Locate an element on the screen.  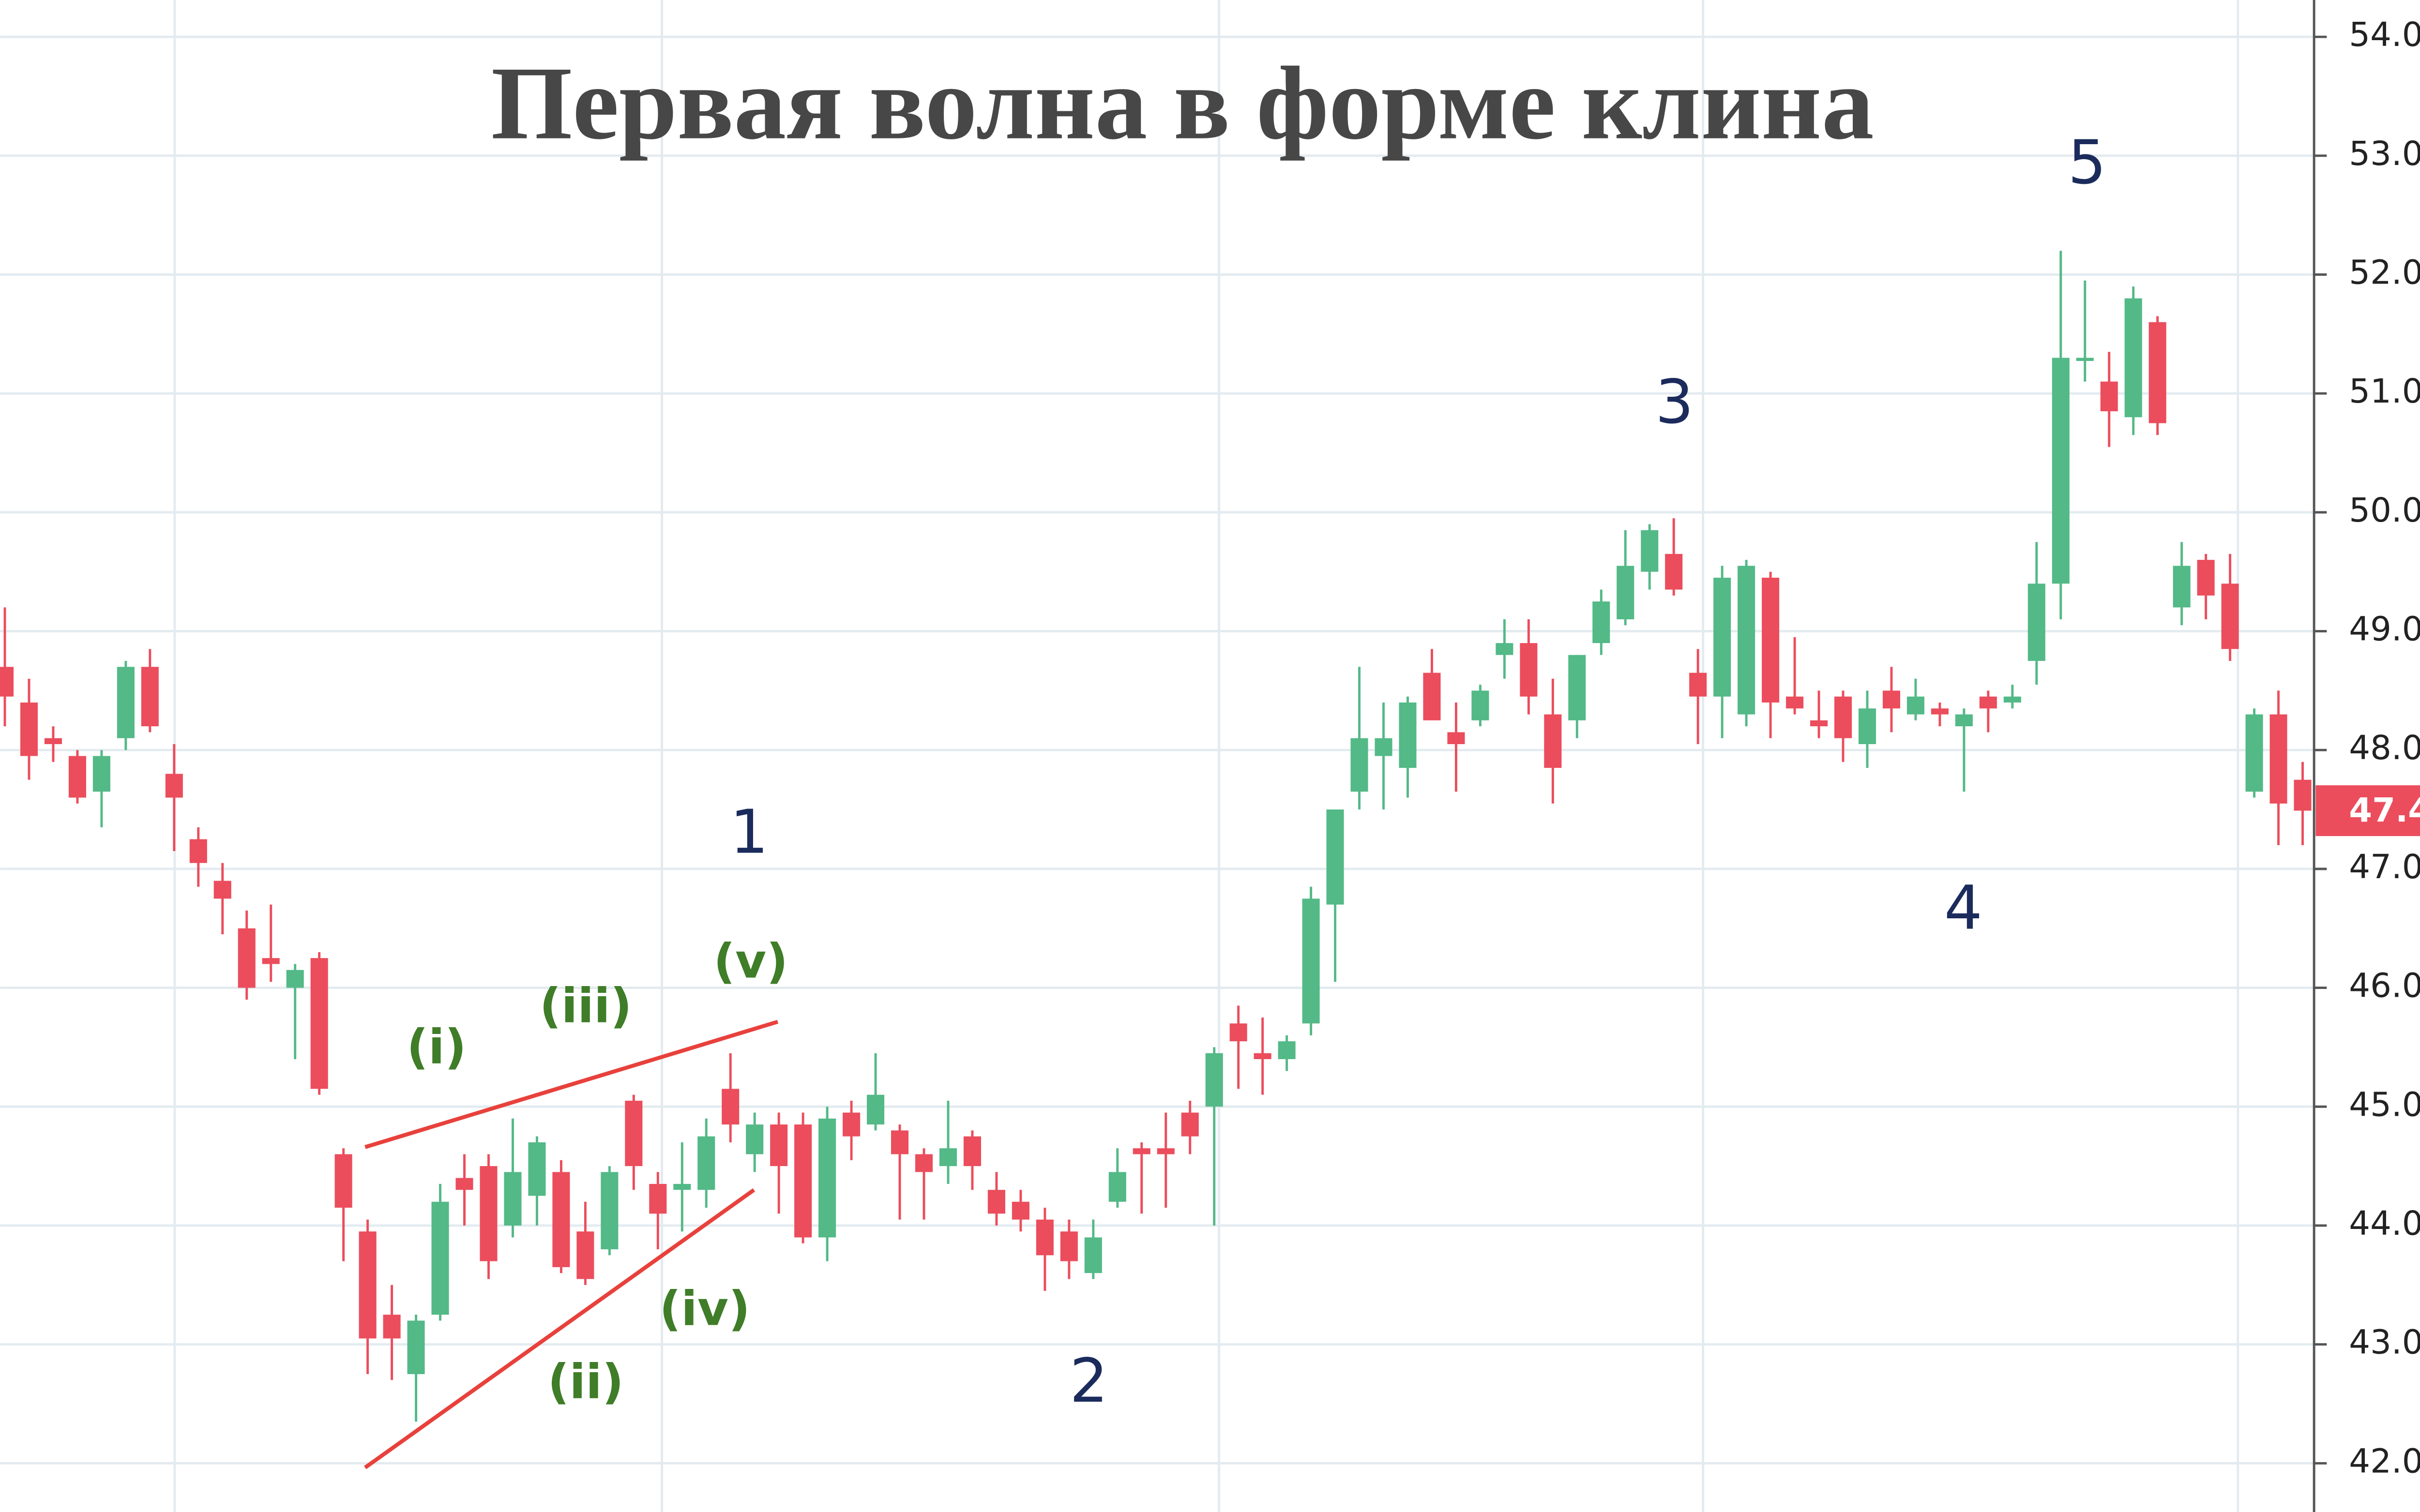
wave-label: 5 is located at coordinates (2087, 162).